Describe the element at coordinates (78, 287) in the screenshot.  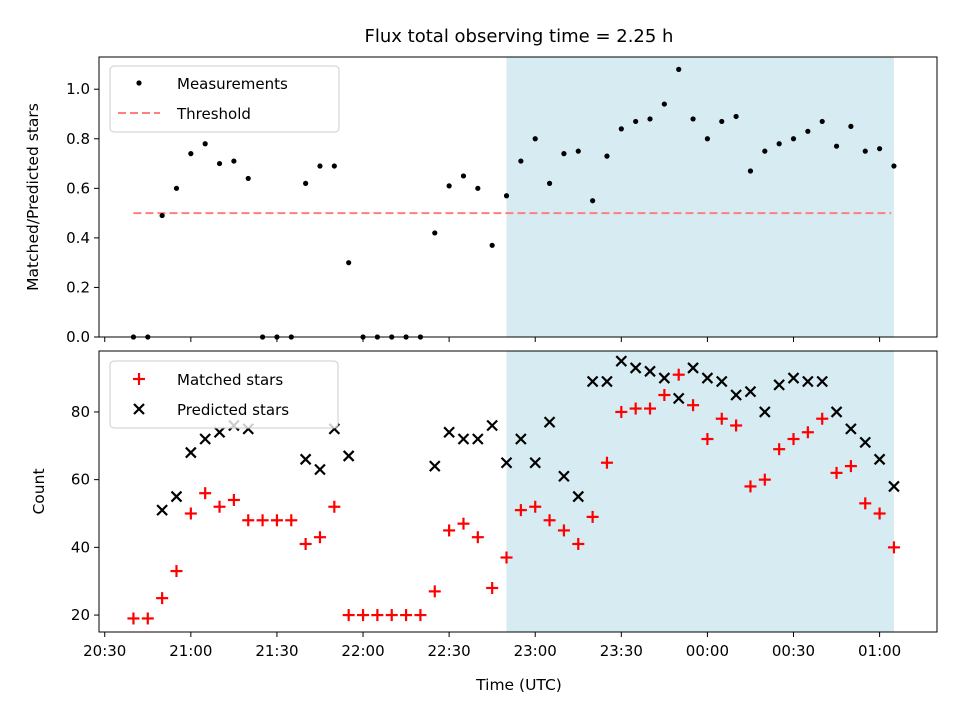
I see `y-tick-label: 0.2` at that location.